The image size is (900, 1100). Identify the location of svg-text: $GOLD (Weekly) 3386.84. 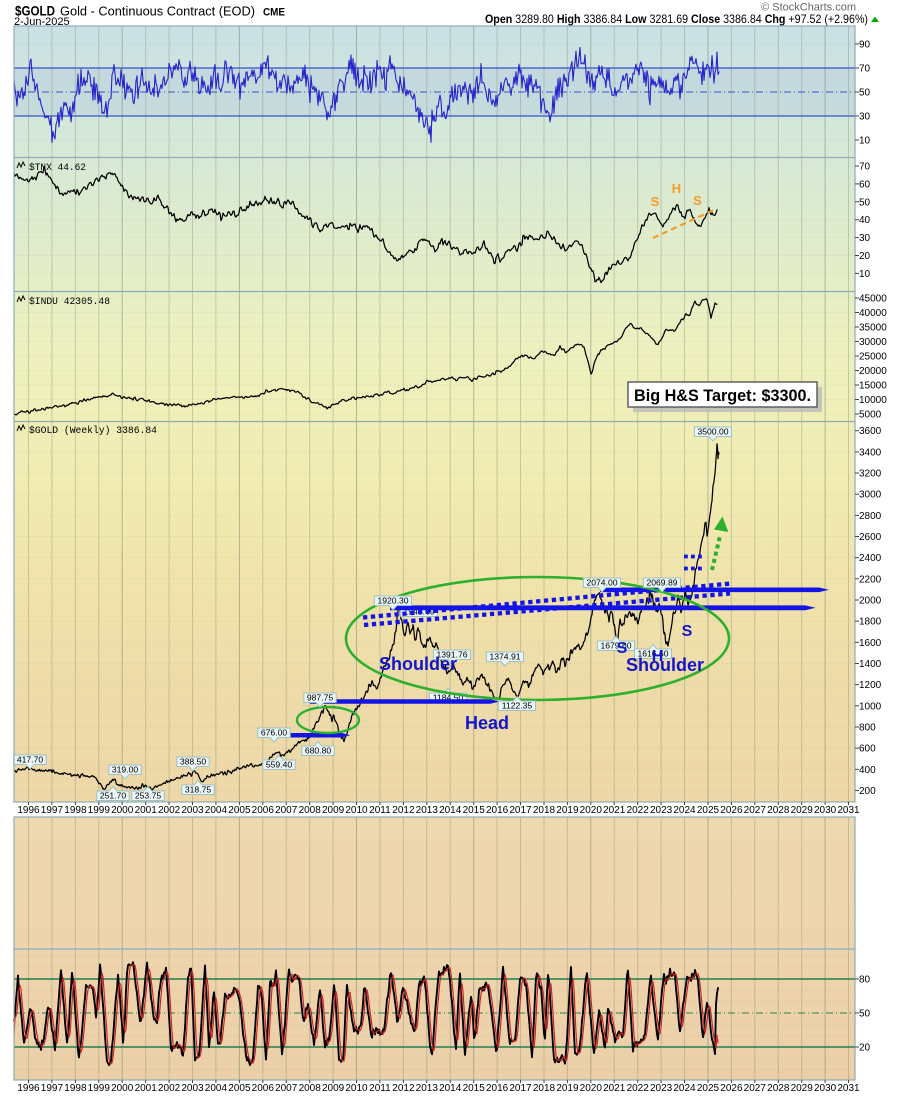
(93, 431).